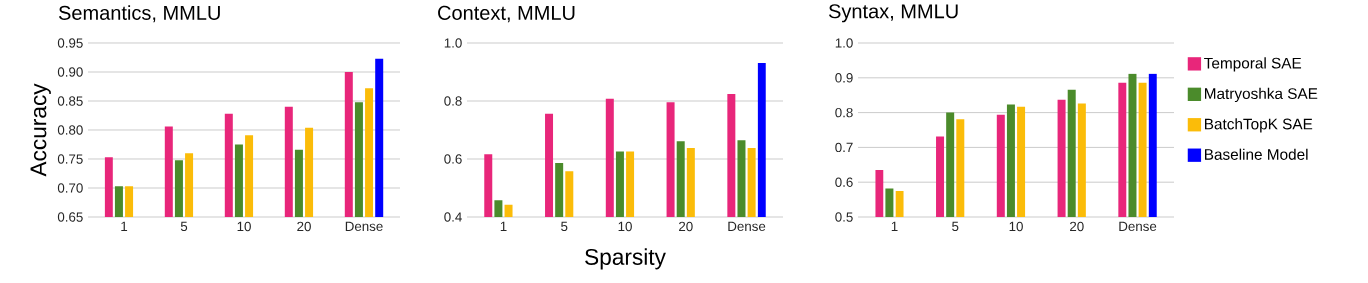 This screenshot has width=1368, height=283. Describe the element at coordinates (893, 13) in the screenshot. I see `chart-title: Syntax, MMLU` at that location.